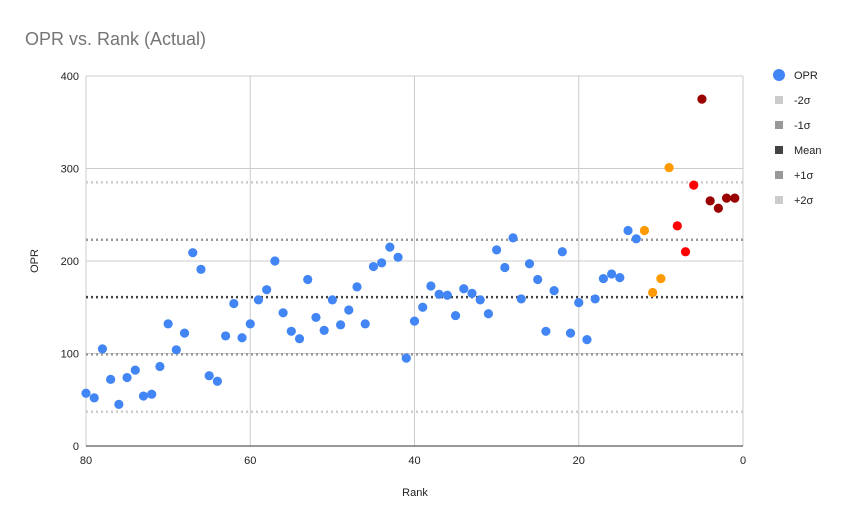 The width and height of the screenshot is (851, 526). I want to click on y-tick-label: 400, so click(70, 77).